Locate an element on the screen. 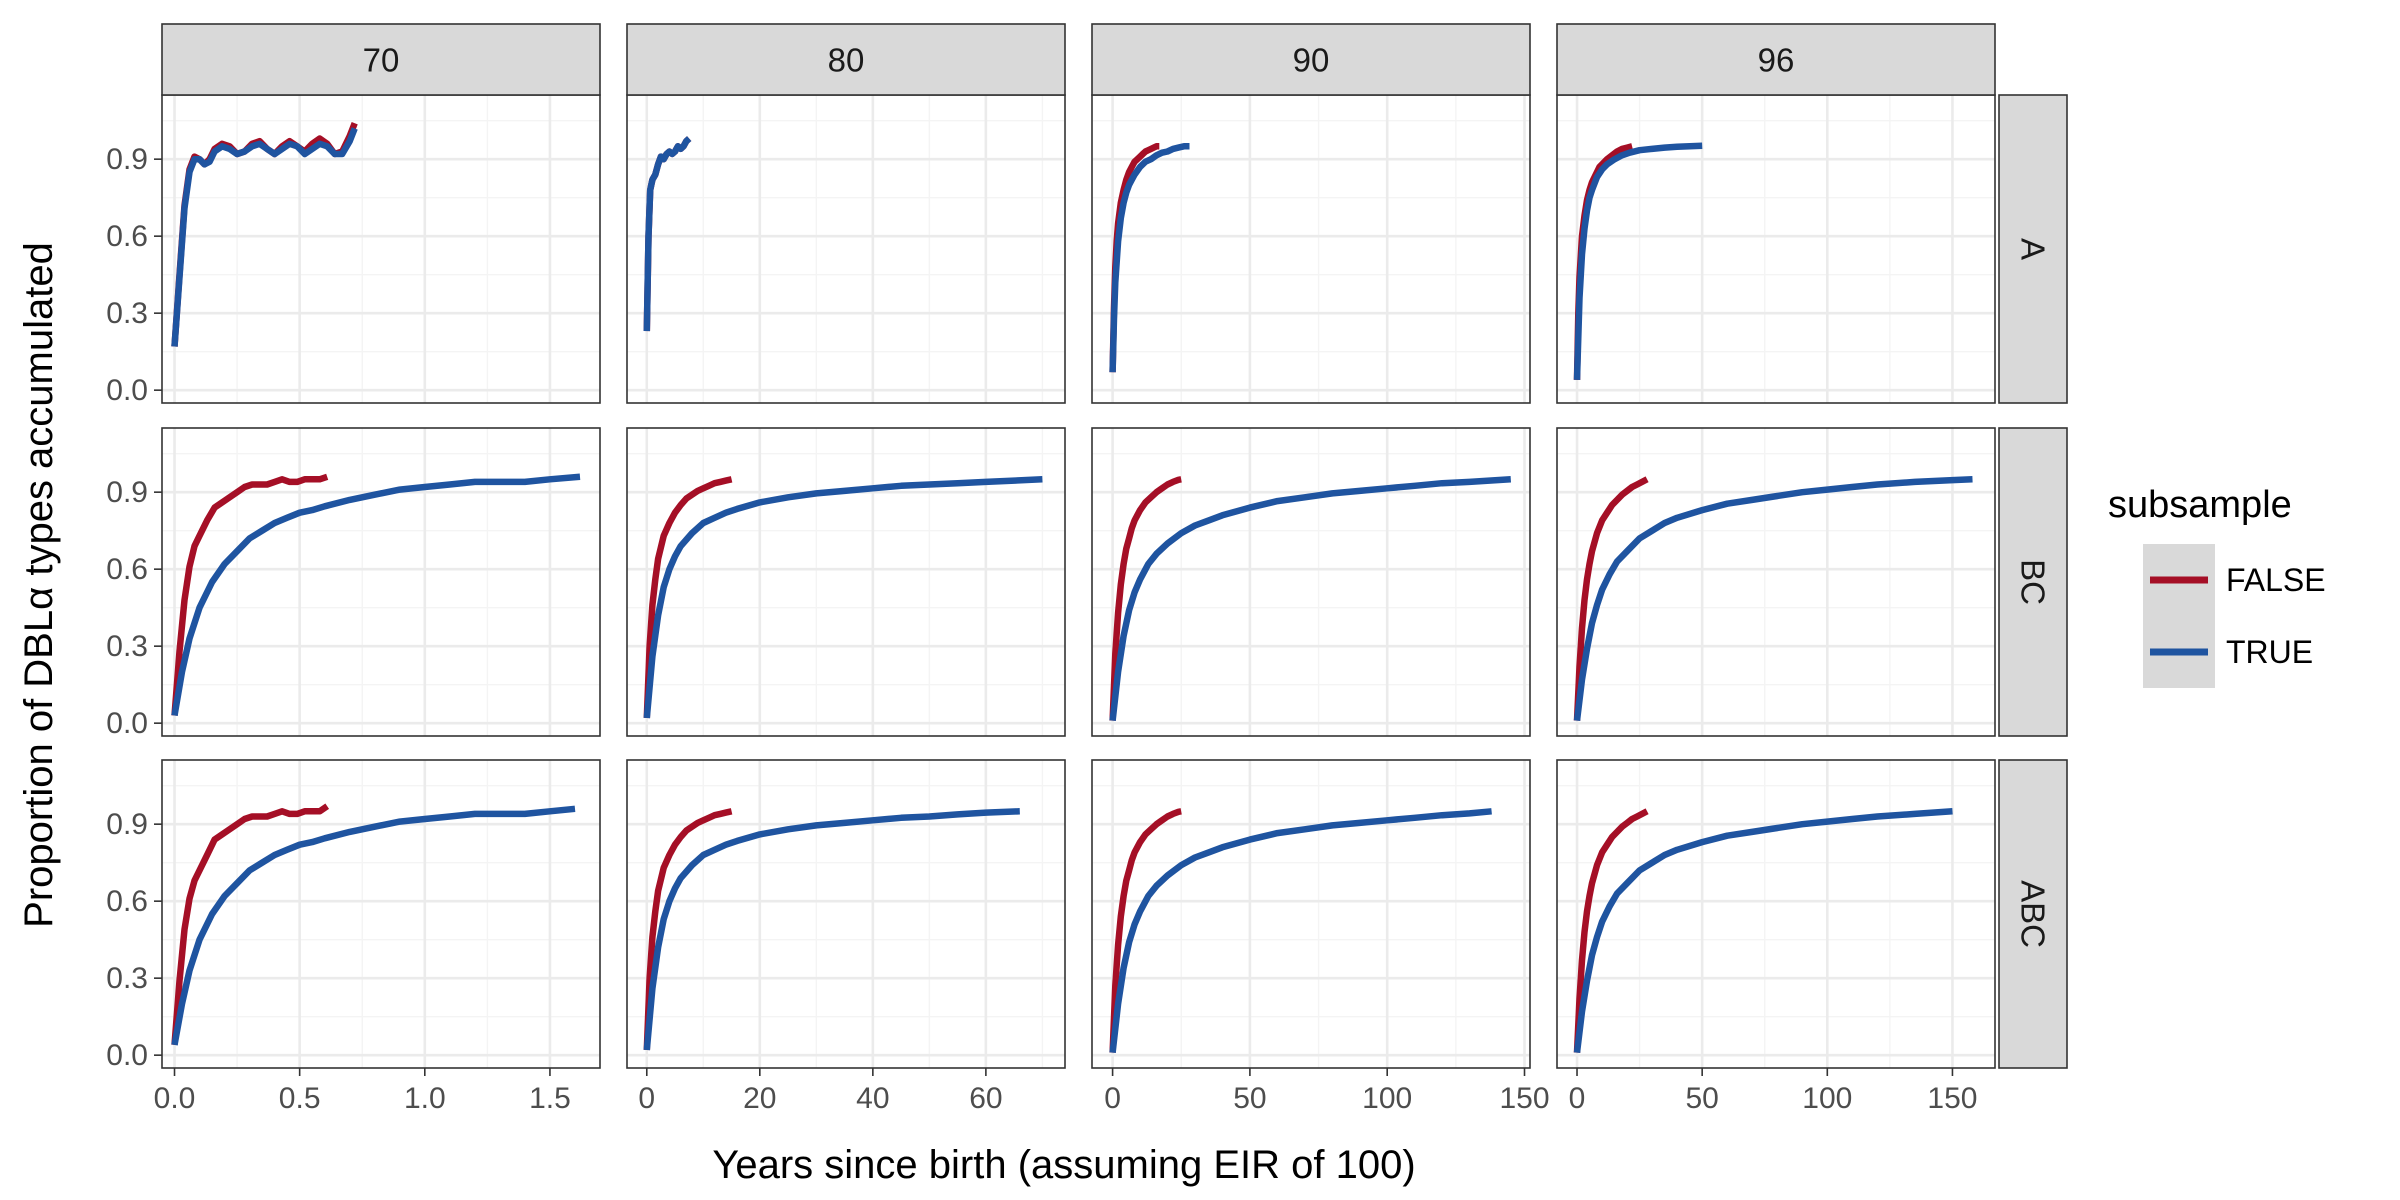 The width and height of the screenshot is (2400, 1200). strip-label: 96 is located at coordinates (1776, 60).